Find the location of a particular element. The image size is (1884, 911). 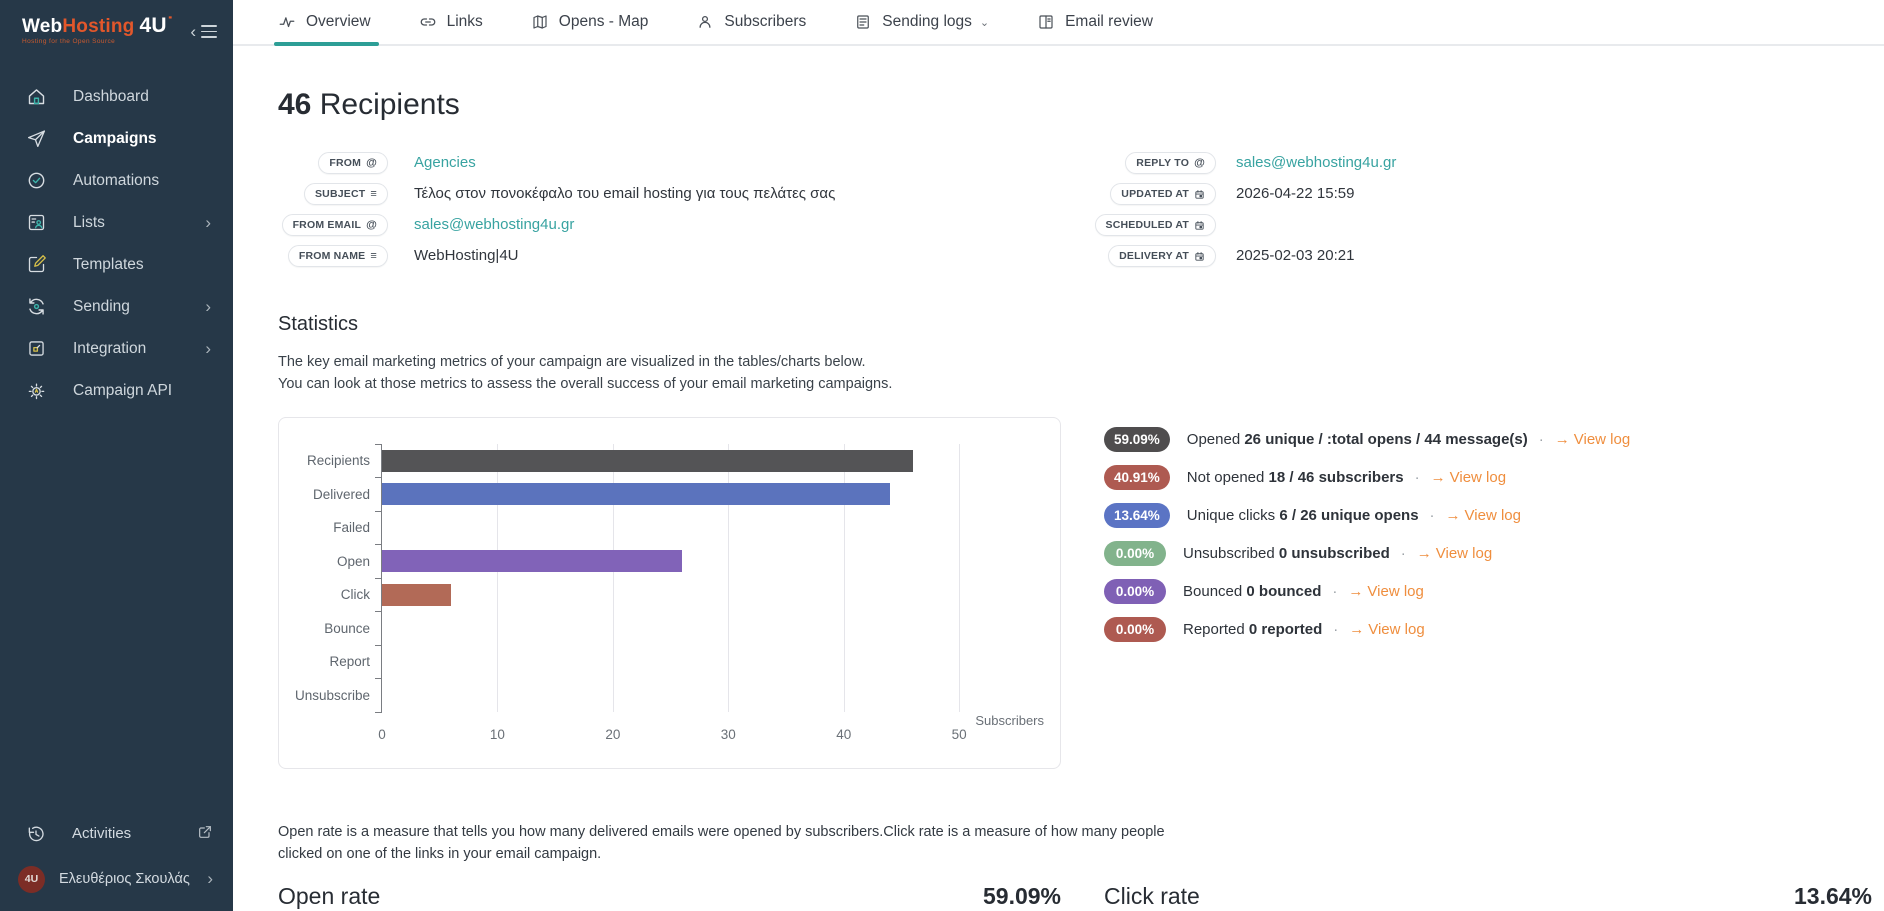

sidebar-item-lists: Lists › is located at coordinates (116, 223).